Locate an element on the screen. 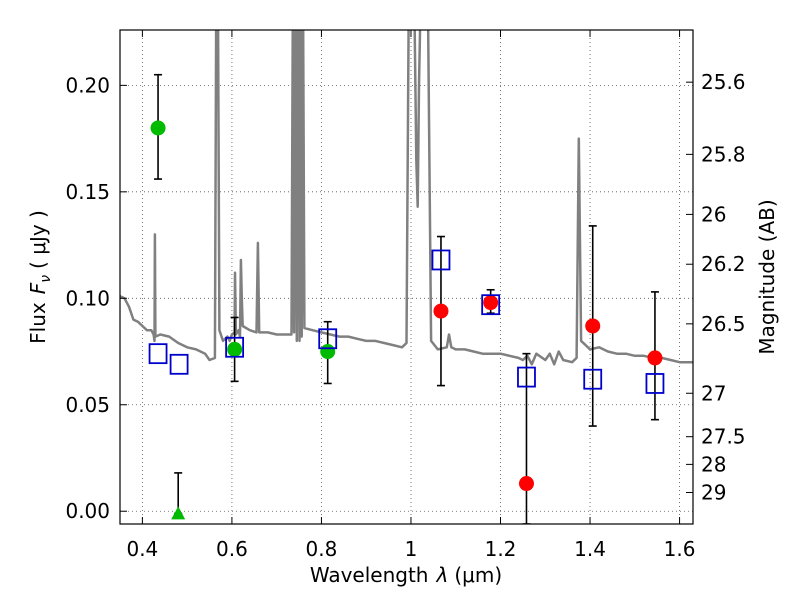 The width and height of the screenshot is (800, 600). y-tick-label: 0.00 is located at coordinates (87, 511).